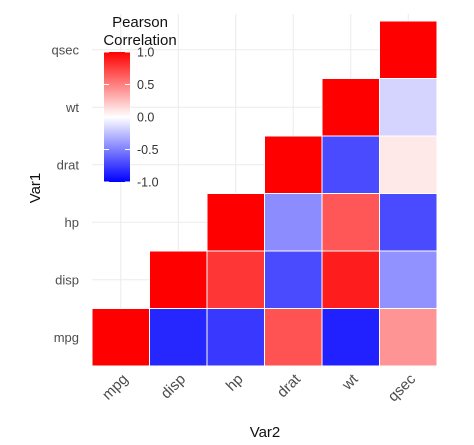  I want to click on heatmap-cell-hp-drat, so click(293, 222).